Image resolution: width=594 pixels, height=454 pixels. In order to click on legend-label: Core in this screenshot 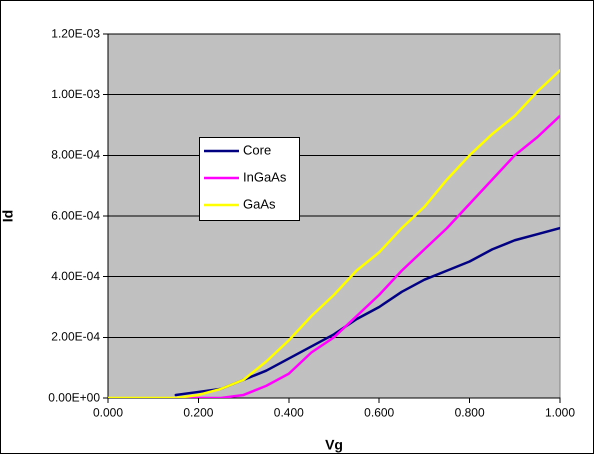, I will do `click(257, 150)`.